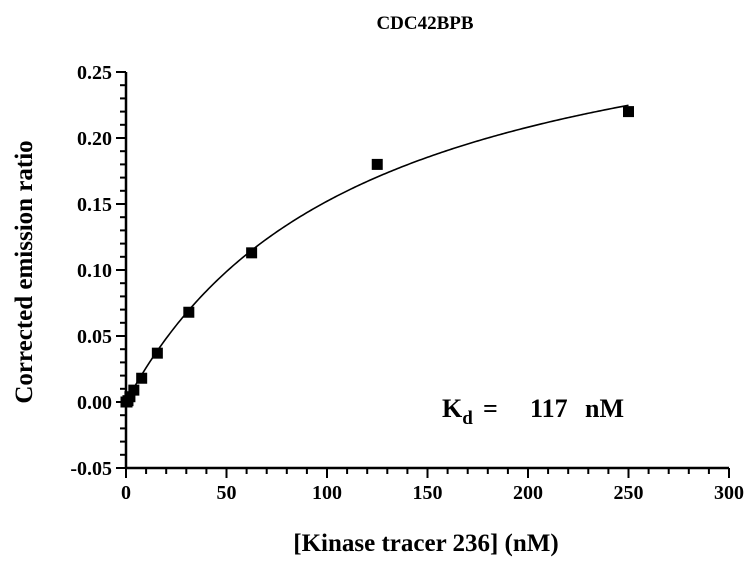  I want to click on y-tick-label: 0.00, so click(94, 403).